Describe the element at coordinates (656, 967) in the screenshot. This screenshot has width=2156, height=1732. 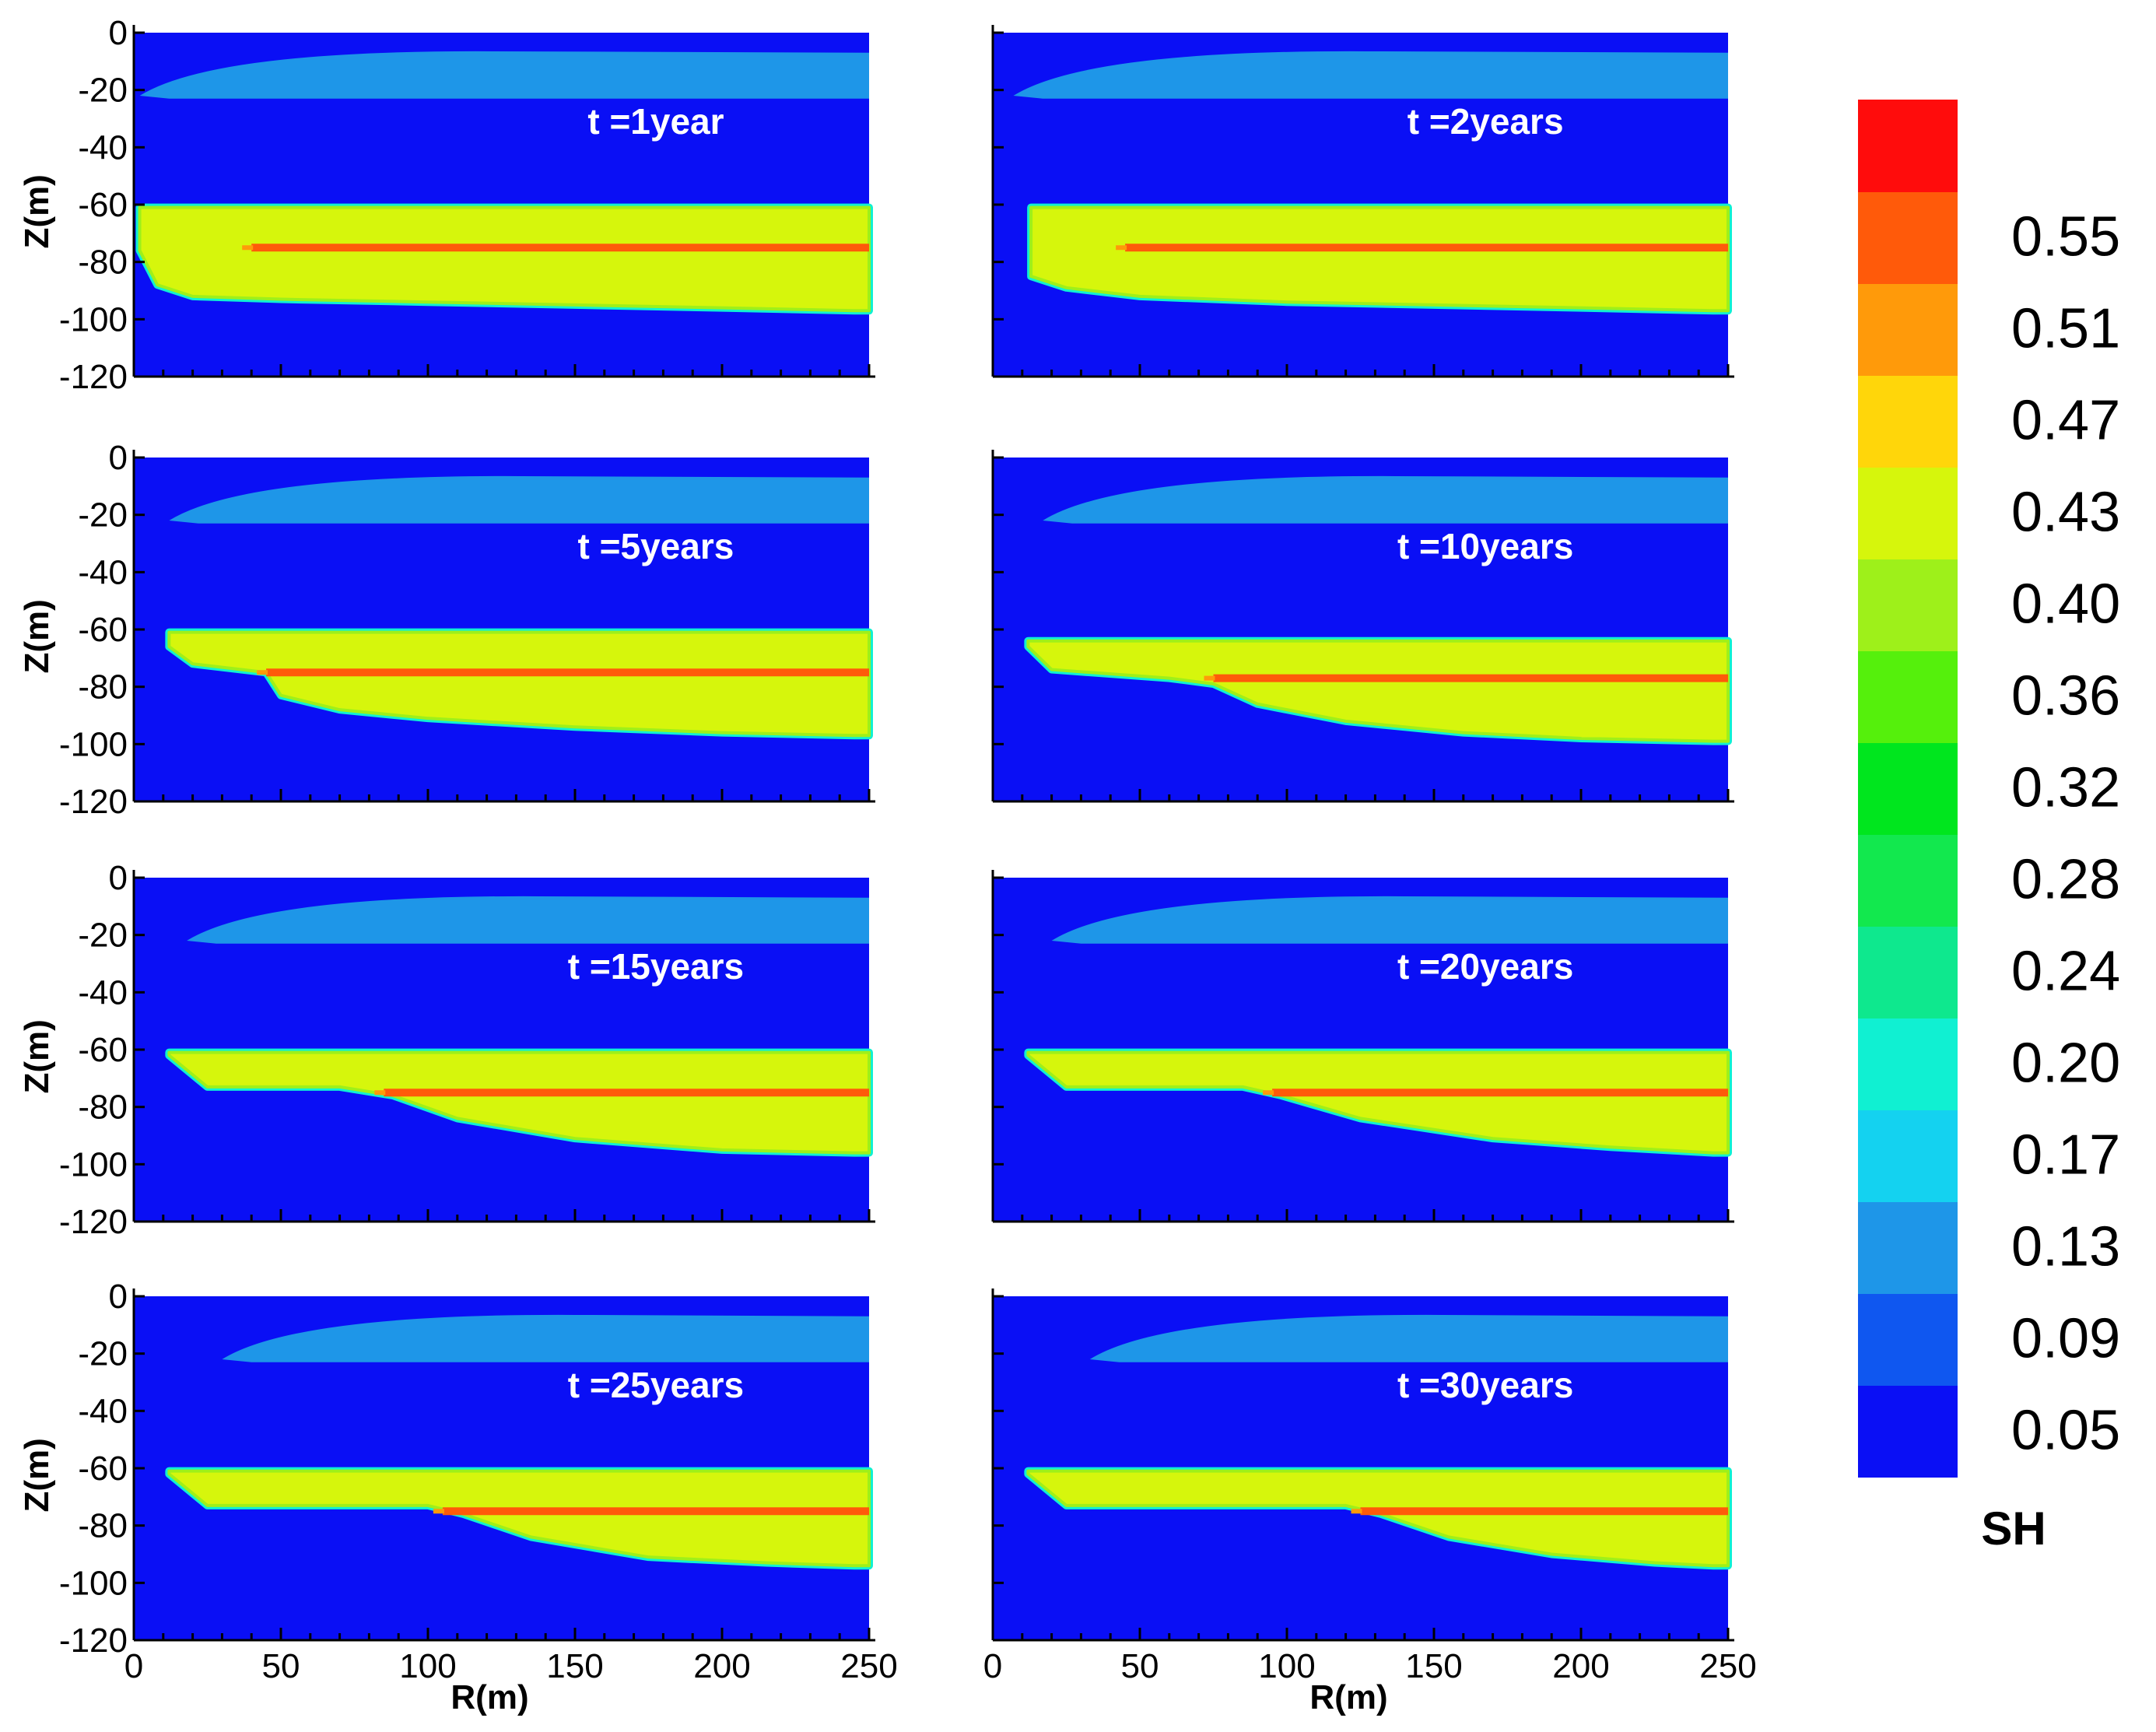
I see `panel-time-label: t =15years` at that location.